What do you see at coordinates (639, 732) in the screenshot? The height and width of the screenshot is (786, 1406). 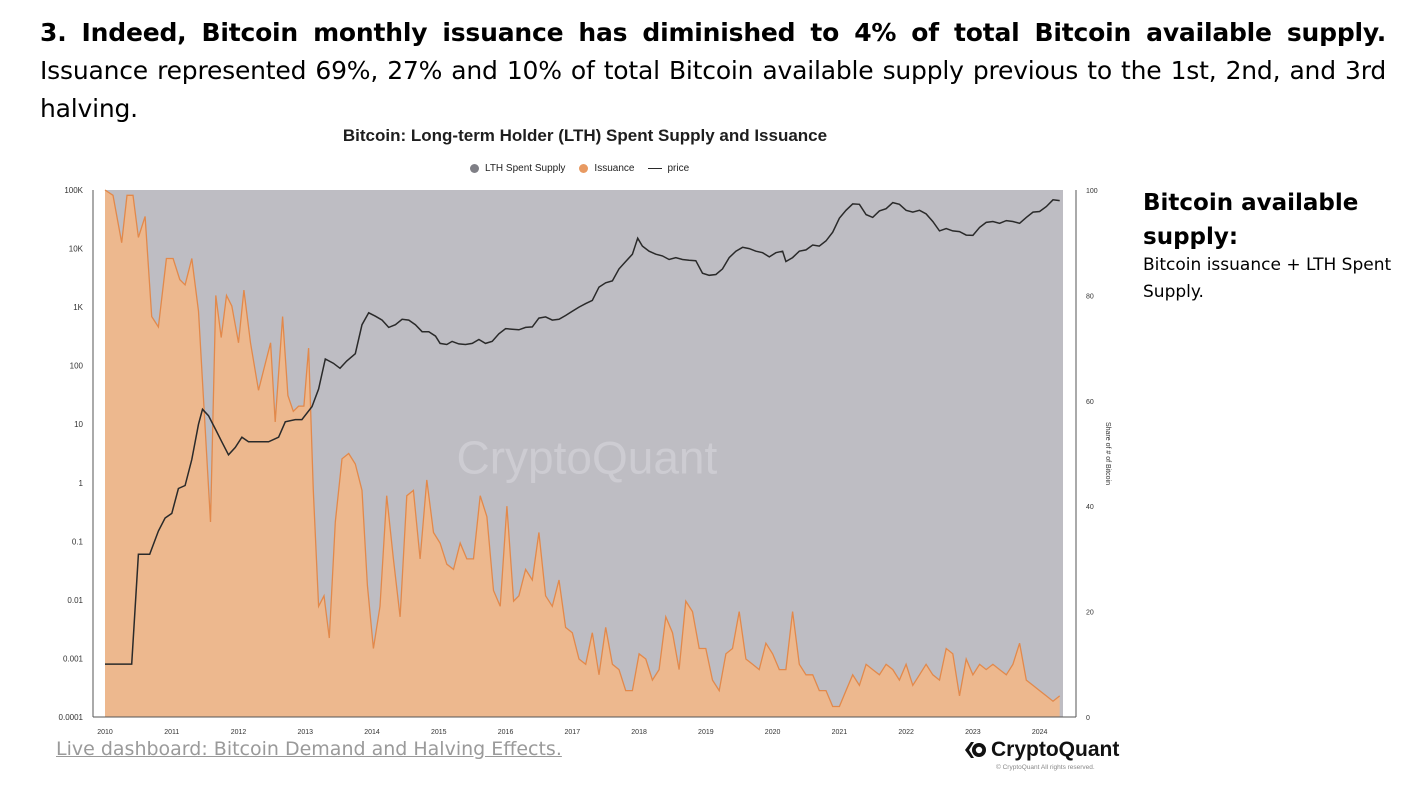 I see `x-tick-label-8: 2018` at bounding box center [639, 732].